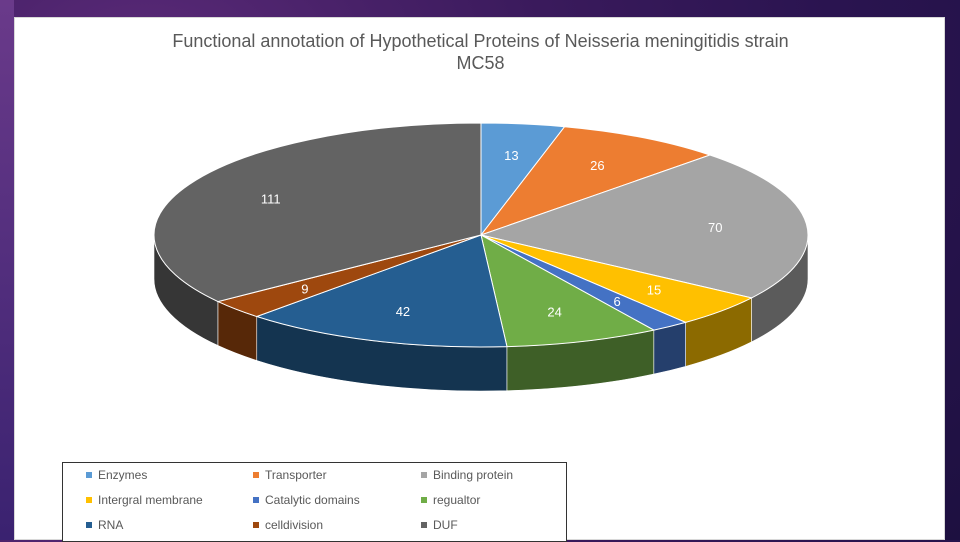 This screenshot has height=542, width=960. What do you see at coordinates (381, 291) in the screenshot?
I see `pie-slice-rna` at bounding box center [381, 291].